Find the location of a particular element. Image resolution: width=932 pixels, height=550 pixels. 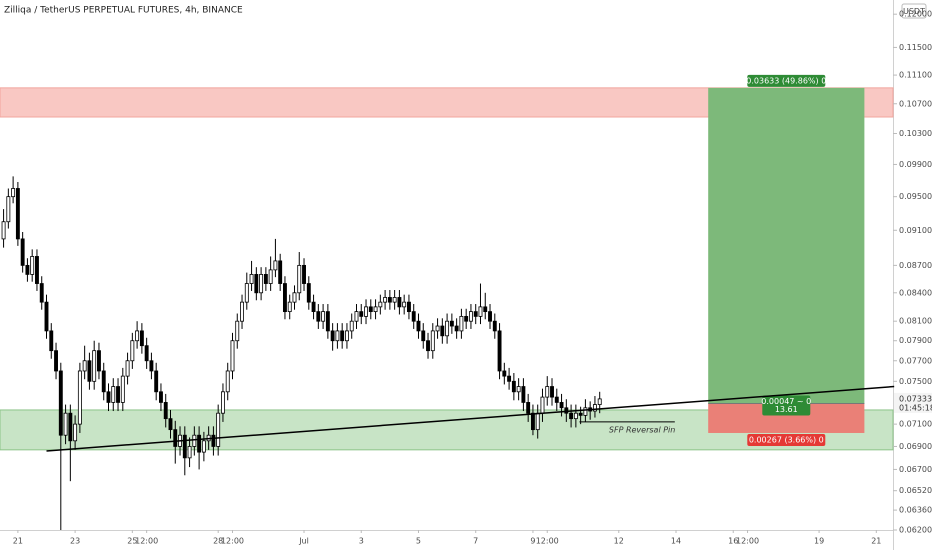

target-label: 0.03633 (49.86%) 0 is located at coordinates (786, 80).